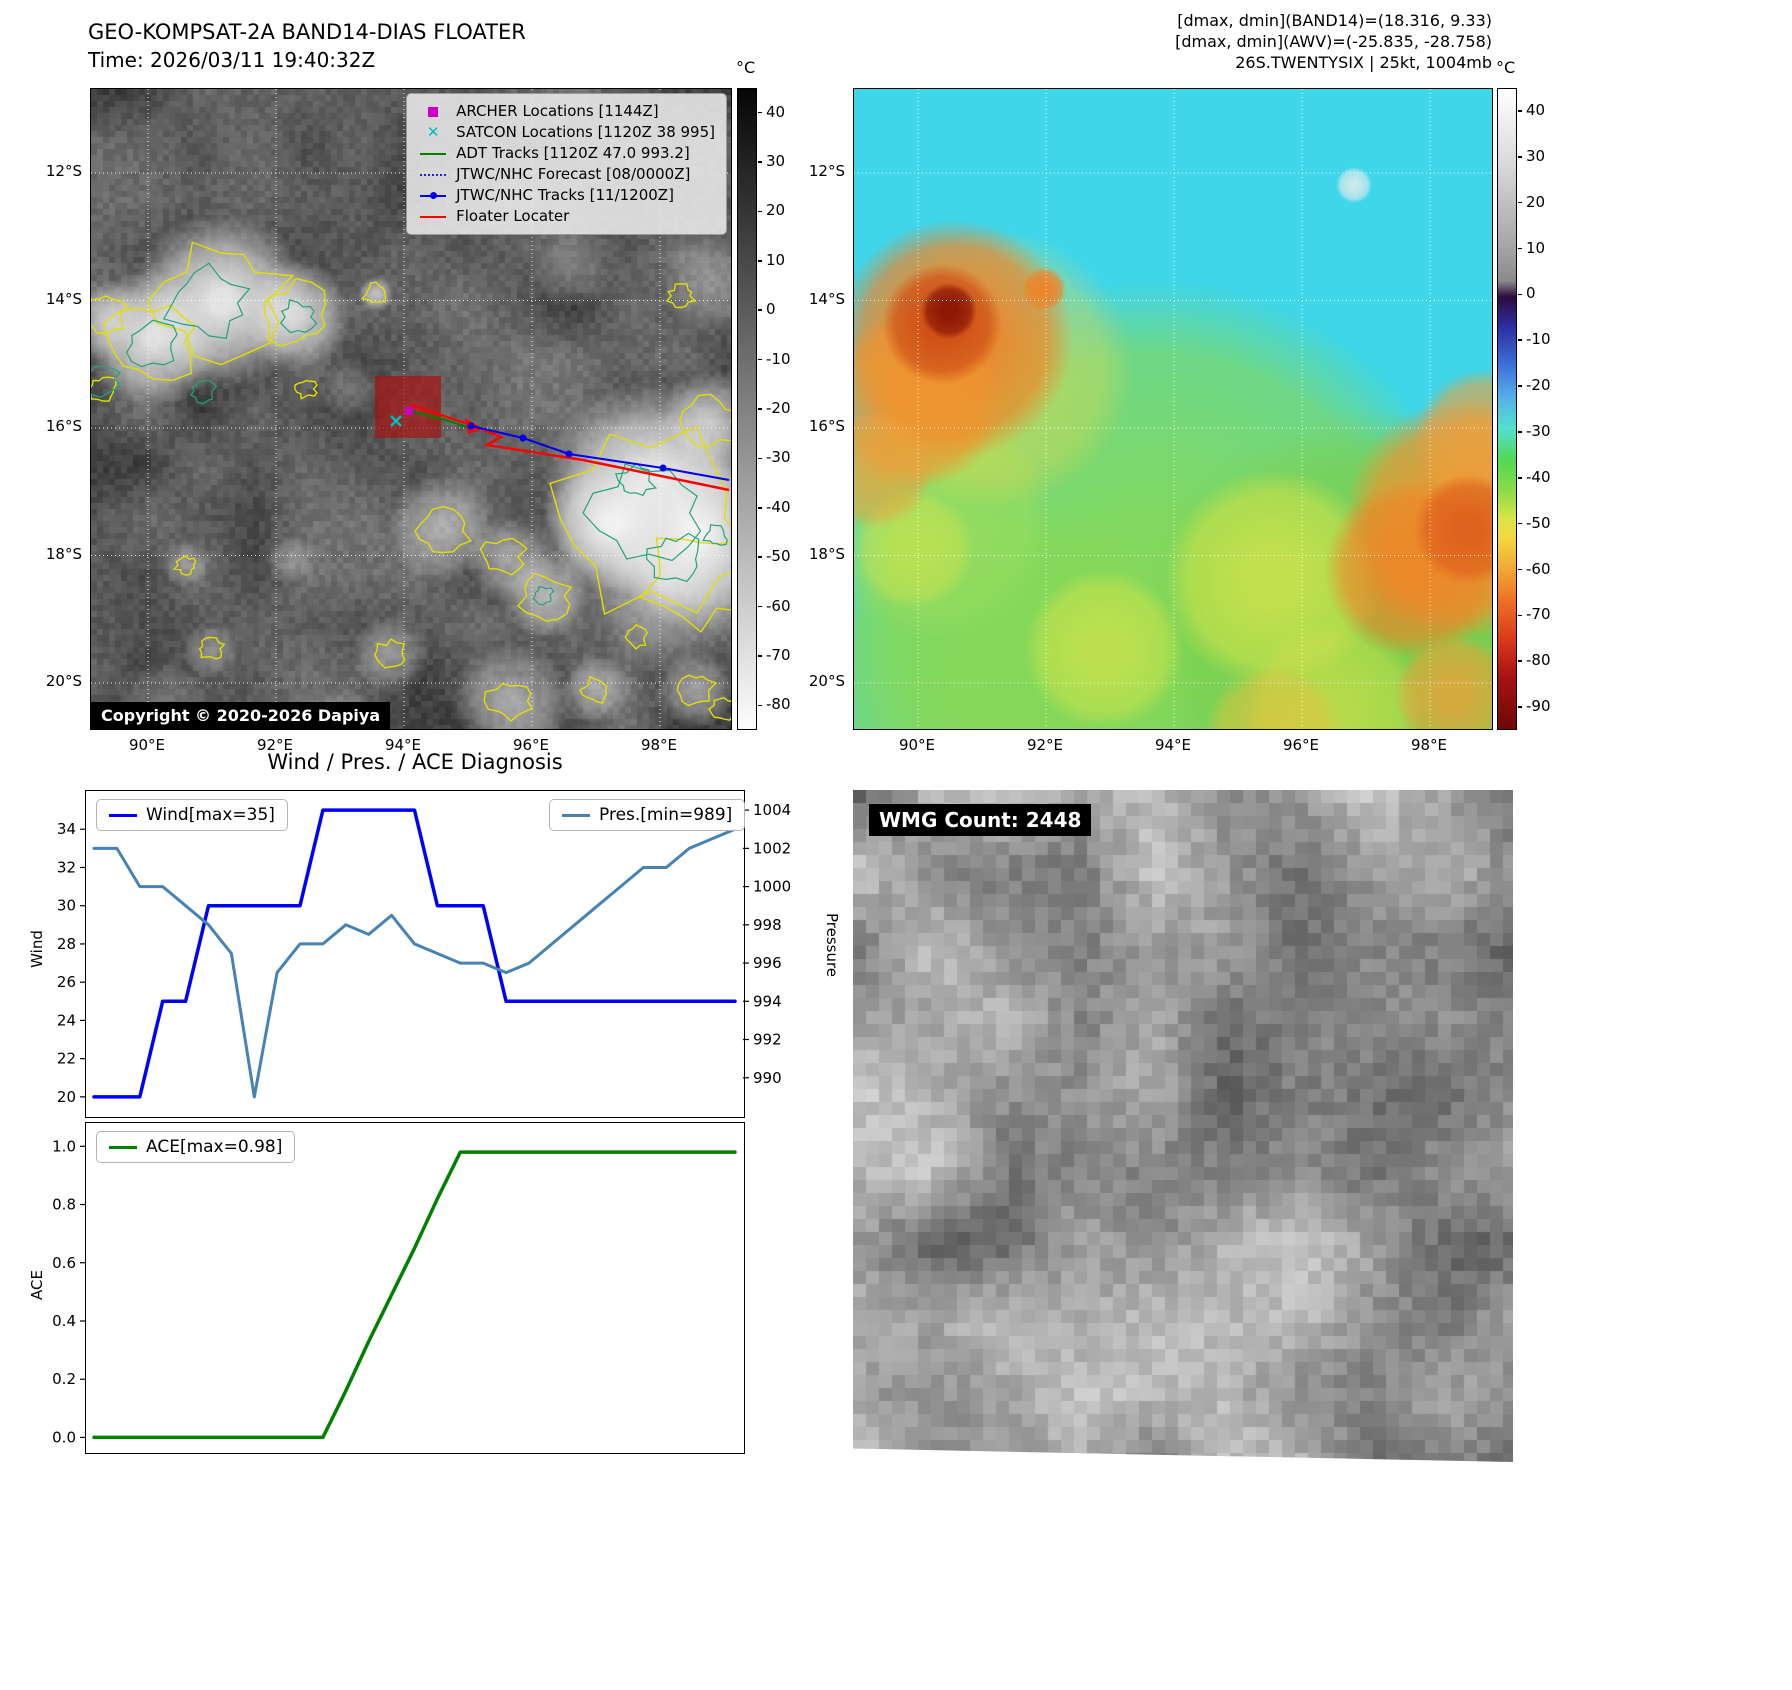 Image resolution: width=1792 pixels, height=1690 pixels. I want to click on axis-tick-label: 1002, so click(772, 848).